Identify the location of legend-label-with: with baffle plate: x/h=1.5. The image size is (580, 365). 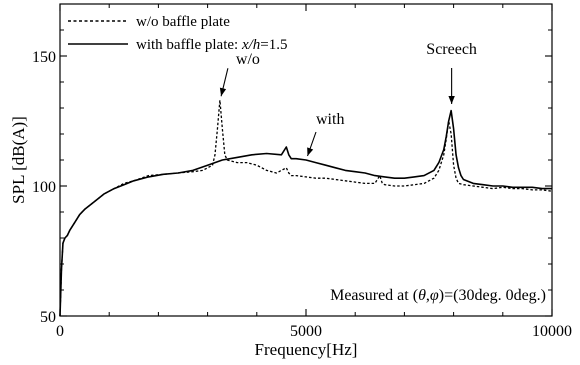
(211, 45).